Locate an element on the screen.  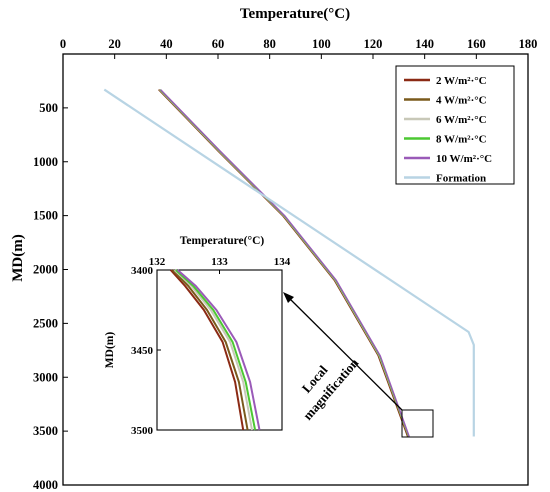
y-tick-label: 1500 is located at coordinates (45, 216).